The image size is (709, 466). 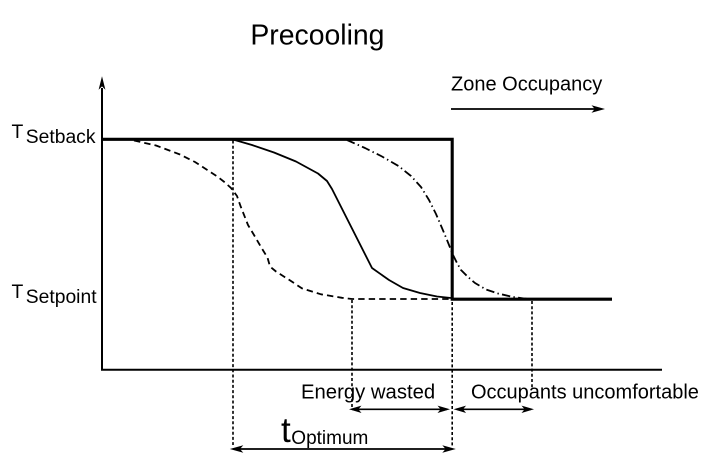 What do you see at coordinates (61, 297) in the screenshot?
I see `svg-text: Setpoint` at bounding box center [61, 297].